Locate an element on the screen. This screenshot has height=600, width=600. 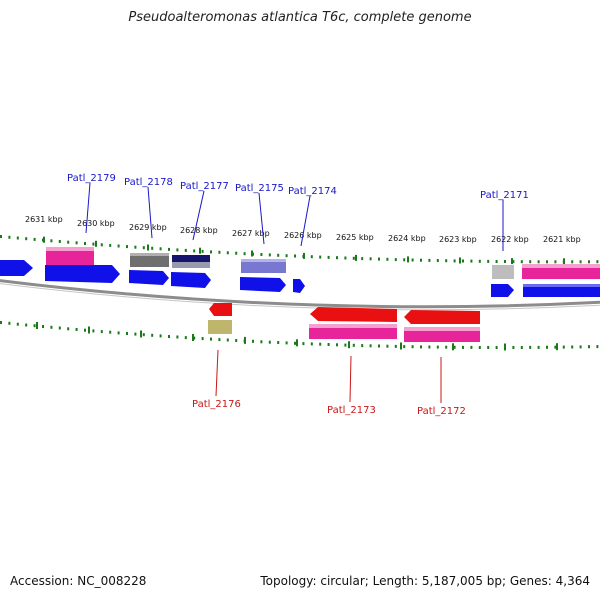
gene-label-patl-2177: Patl_2177 is located at coordinates (204, 186).